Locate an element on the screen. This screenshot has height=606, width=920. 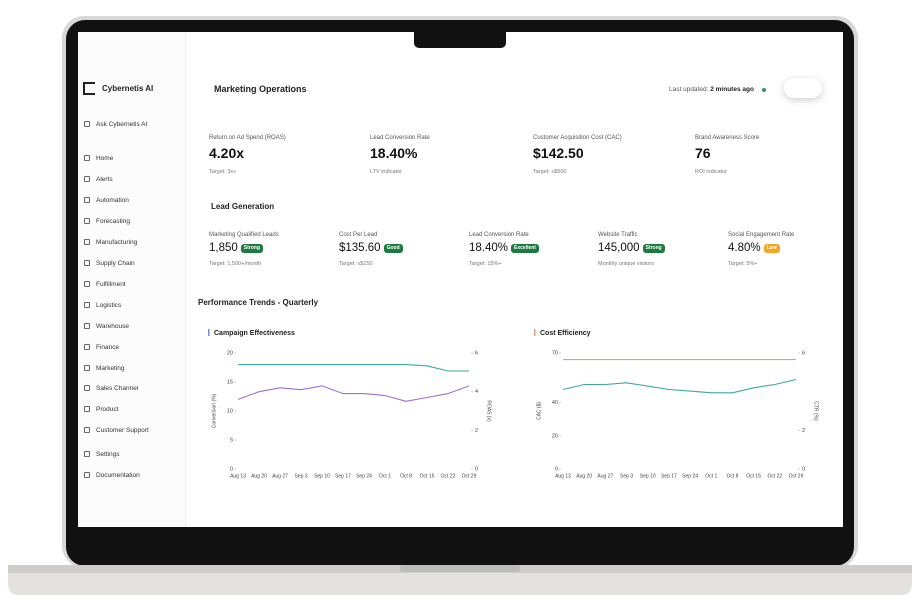
nav-item: Fulfillment is located at coordinates (105, 284).